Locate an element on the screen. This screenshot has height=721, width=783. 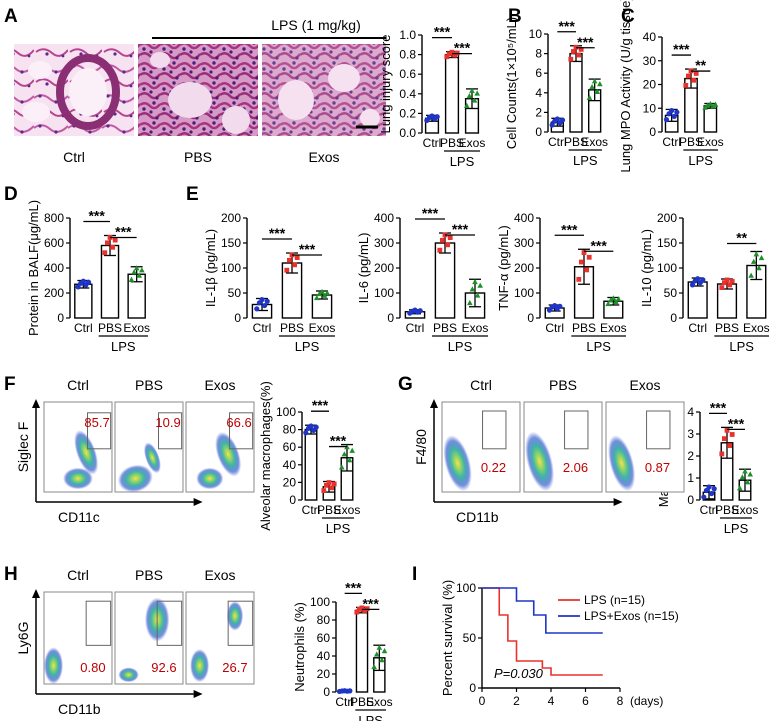
histology-label-exos: Exos is located at coordinates (323, 157).